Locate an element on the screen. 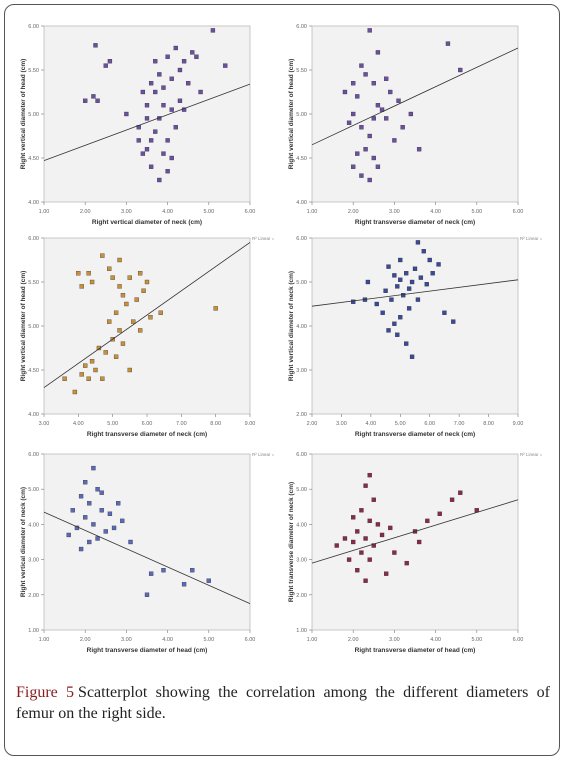 The height and width of the screenshot is (763, 566). x-tick-label: 1.00 is located at coordinates (312, 640).